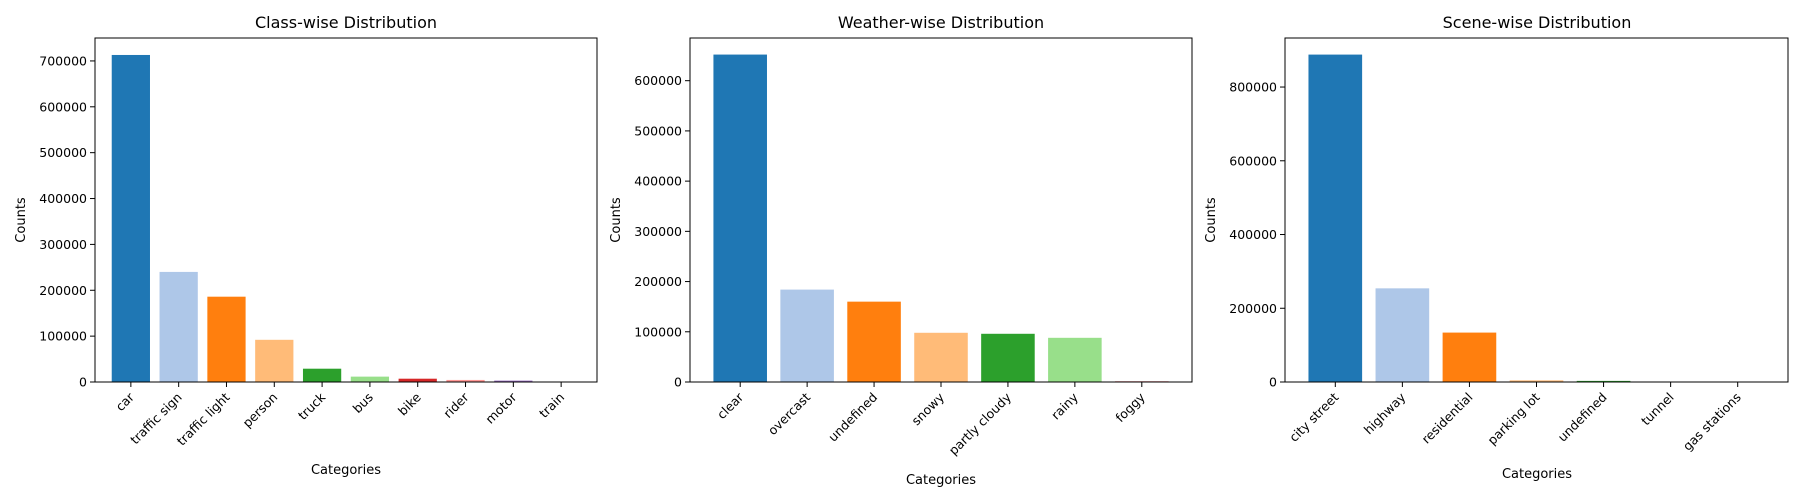 This screenshot has width=1800, height=504. What do you see at coordinates (346, 22) in the screenshot?
I see `chart-title: Class-wise Distribution` at bounding box center [346, 22].